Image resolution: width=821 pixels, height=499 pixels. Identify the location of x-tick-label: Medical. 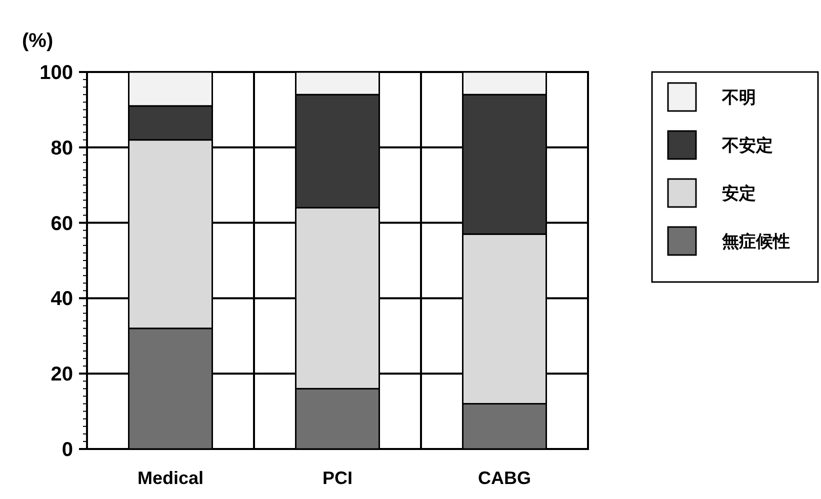
(170, 478).